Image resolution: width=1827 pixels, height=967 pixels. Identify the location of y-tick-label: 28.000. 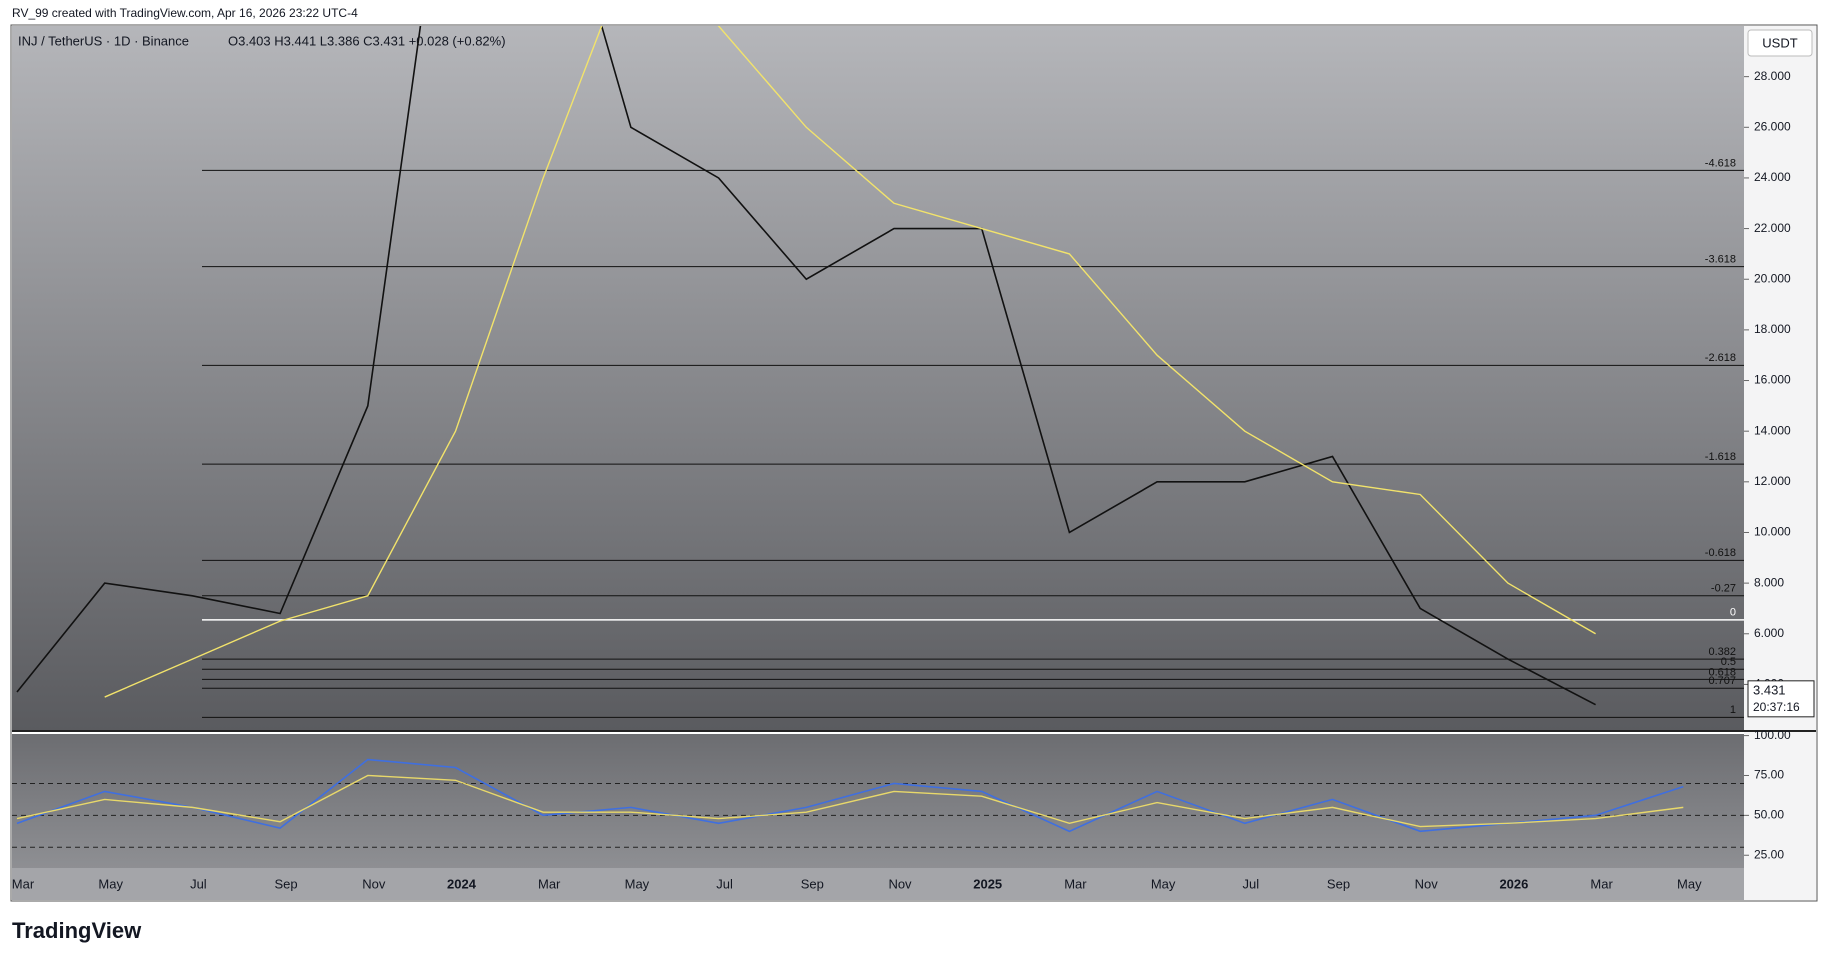
(1772, 76).